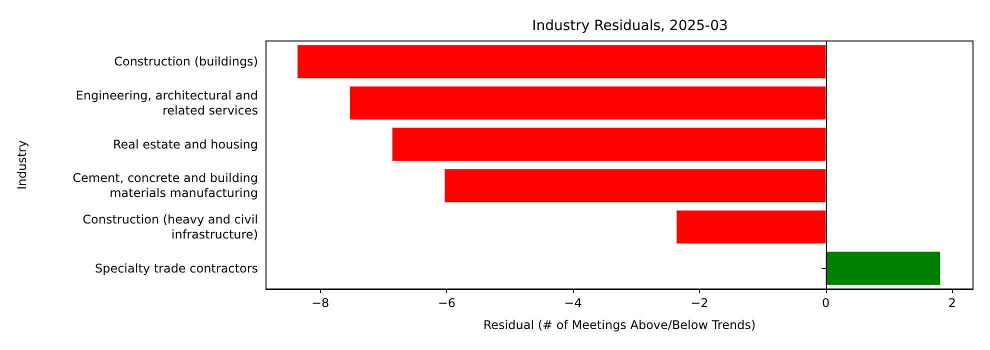 This screenshot has height=350, width=990. I want to click on x-tick-label: −8, so click(320, 303).